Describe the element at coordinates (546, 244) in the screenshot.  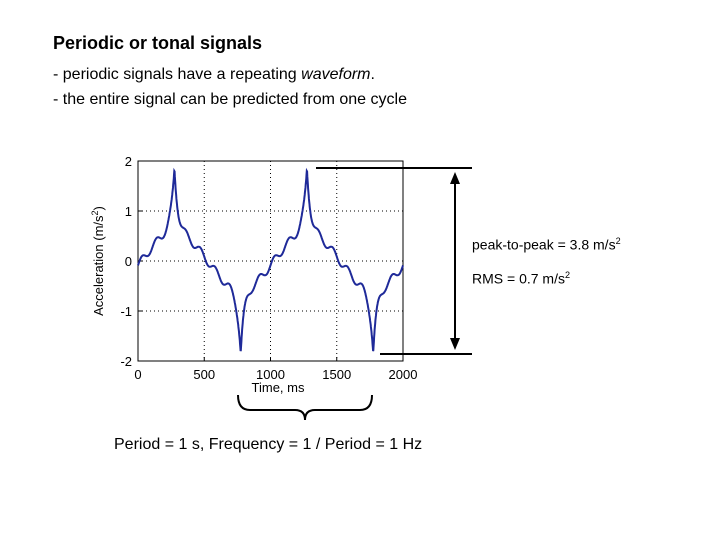
I see `peak-to-peak-label: peak-to-peak = 3.8 m/s2` at that location.